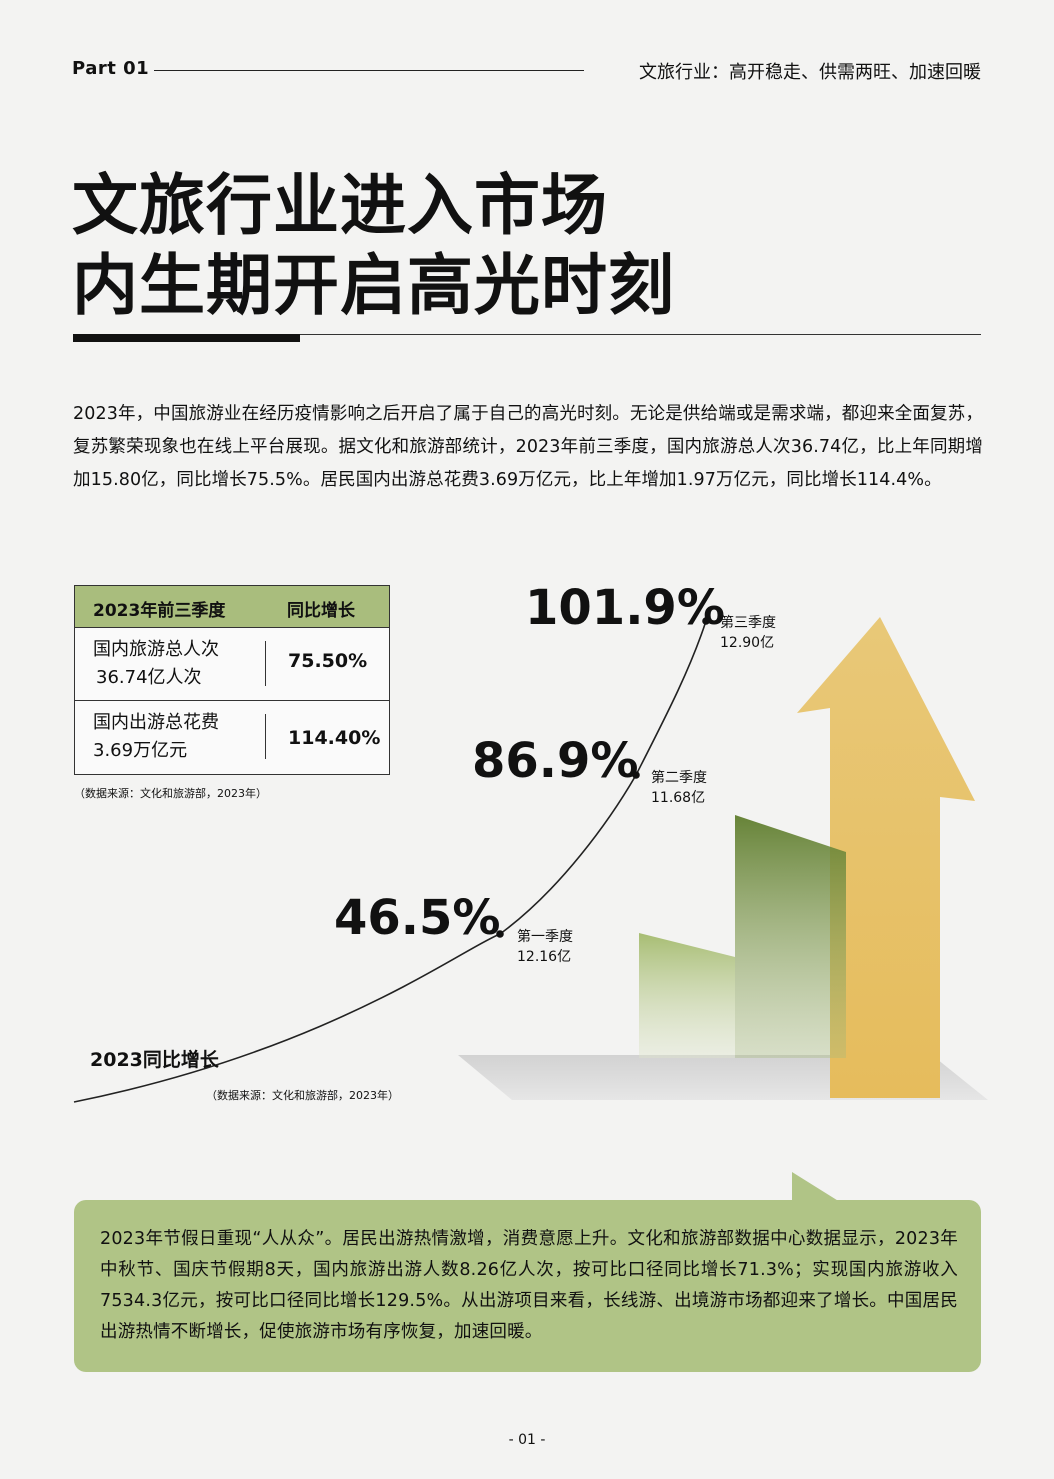 The image size is (1054, 1479). What do you see at coordinates (302, 1095) in the screenshot?
I see `chart-source-note: （数据来源：文化和旅游部，2023年）` at bounding box center [302, 1095].